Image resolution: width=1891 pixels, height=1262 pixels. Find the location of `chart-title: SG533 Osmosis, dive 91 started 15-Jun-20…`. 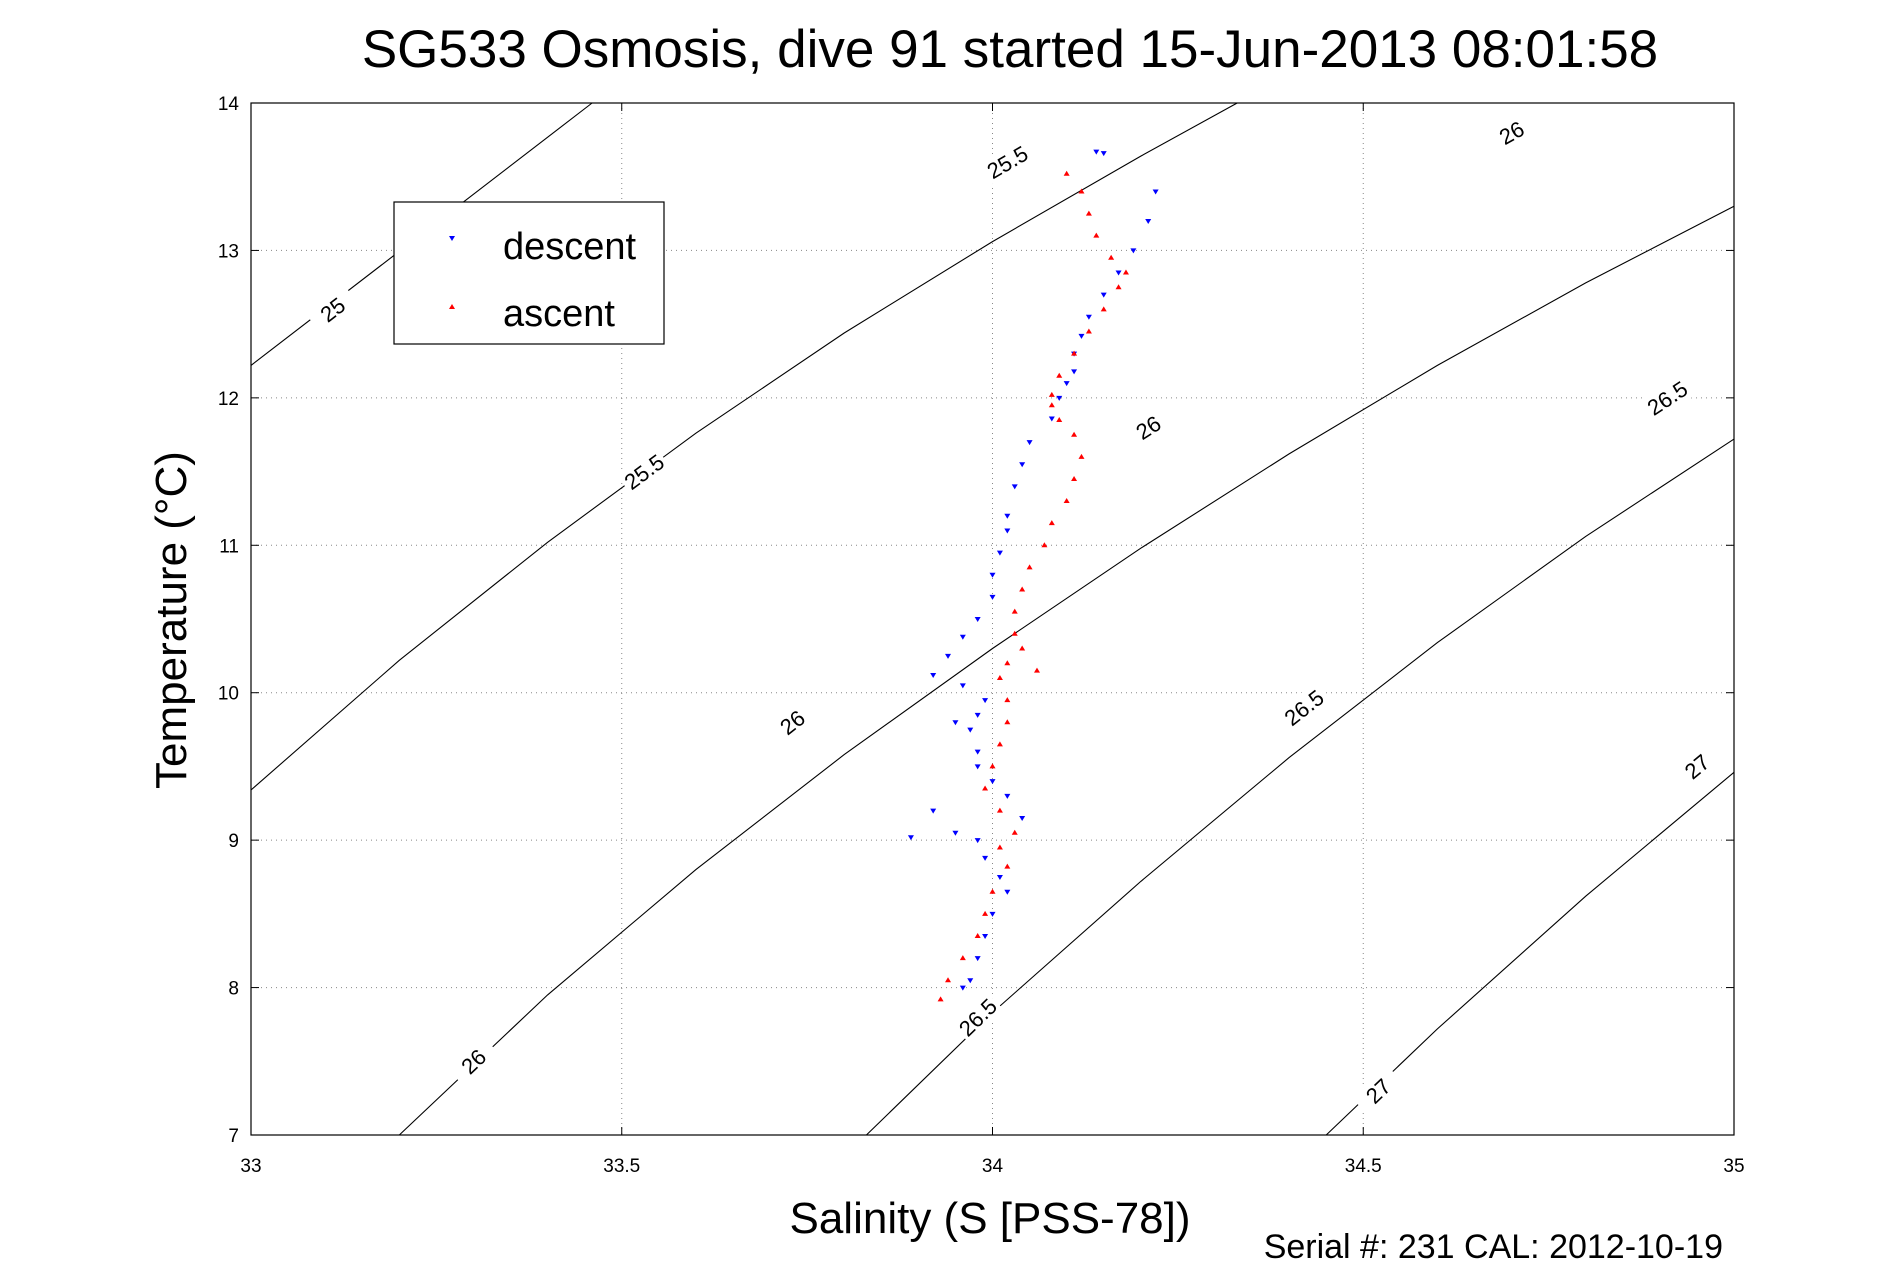

chart-title: SG533 Osmosis, dive 91 started 15-Jun-20… is located at coordinates (1010, 49).